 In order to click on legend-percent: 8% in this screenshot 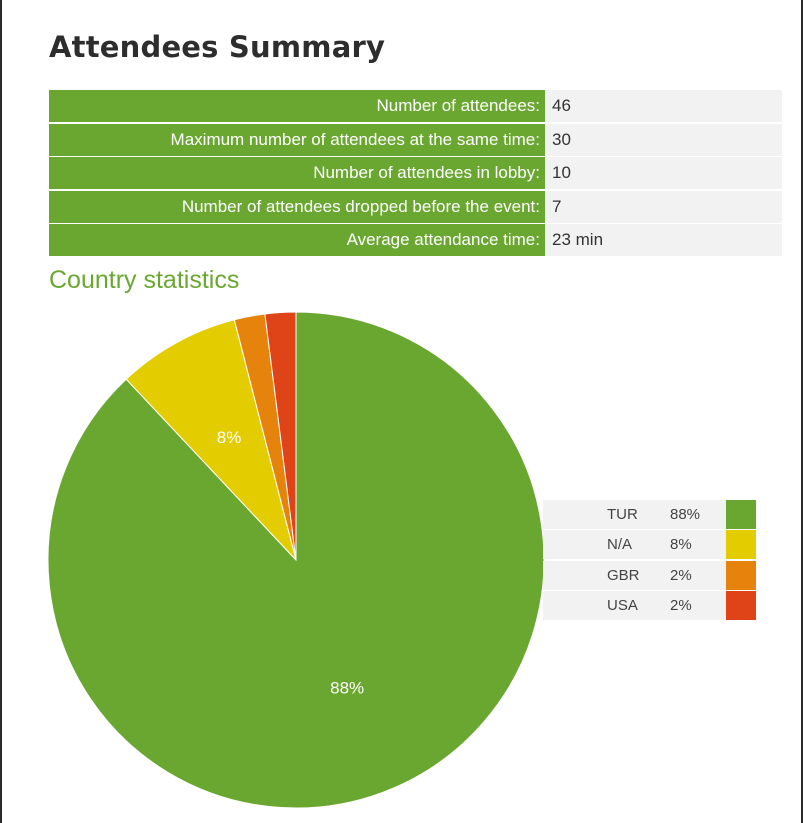, I will do `click(681, 545)`.